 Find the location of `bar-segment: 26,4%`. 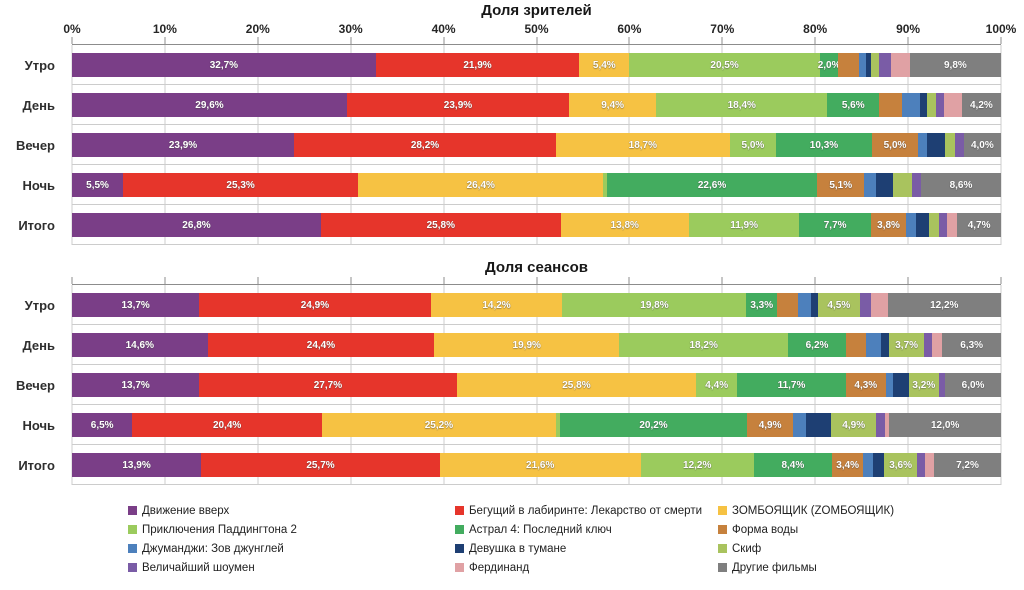

bar-segment: 26,4% is located at coordinates (481, 185).